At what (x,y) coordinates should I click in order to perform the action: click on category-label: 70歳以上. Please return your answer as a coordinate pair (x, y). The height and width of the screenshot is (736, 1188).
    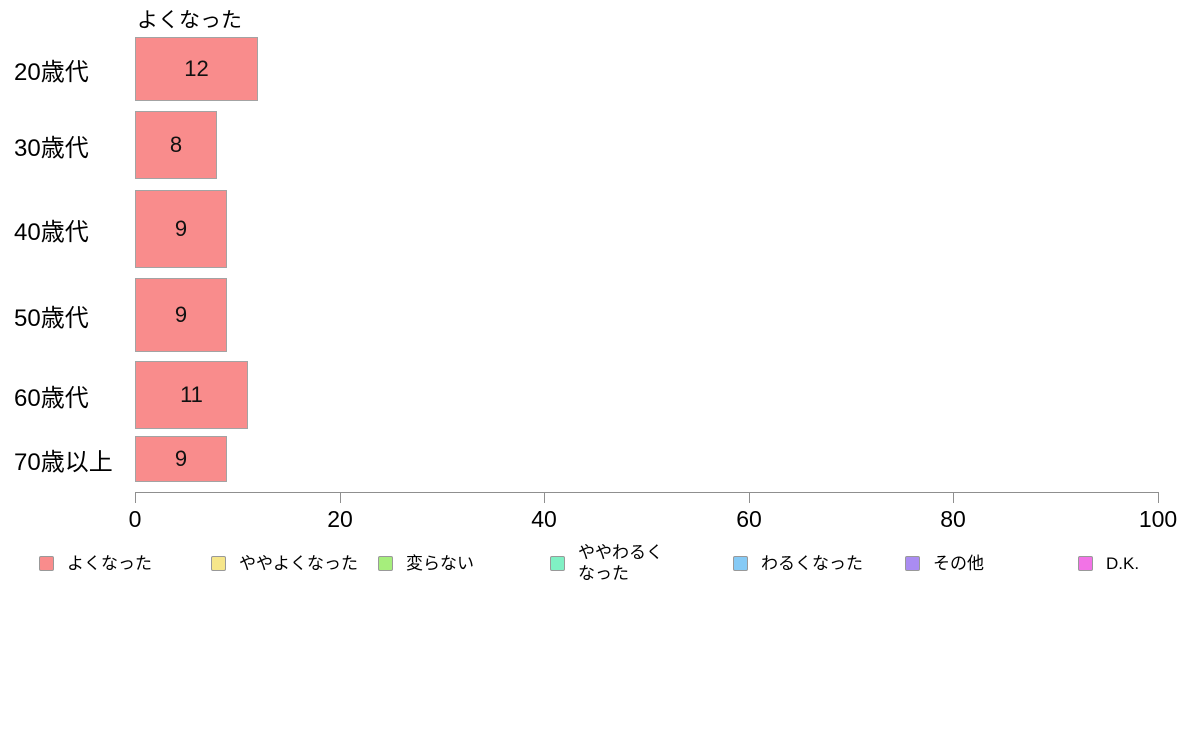
    Looking at the image, I should click on (63, 462).